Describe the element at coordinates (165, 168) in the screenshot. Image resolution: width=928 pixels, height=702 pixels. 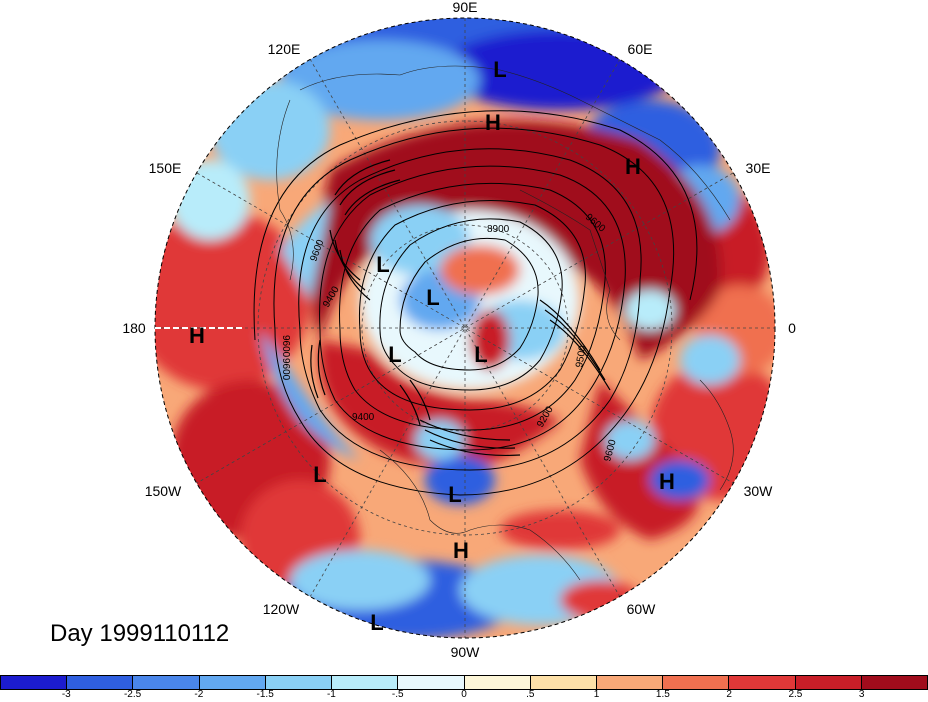
I see `lon-label-150e: 150E` at that location.